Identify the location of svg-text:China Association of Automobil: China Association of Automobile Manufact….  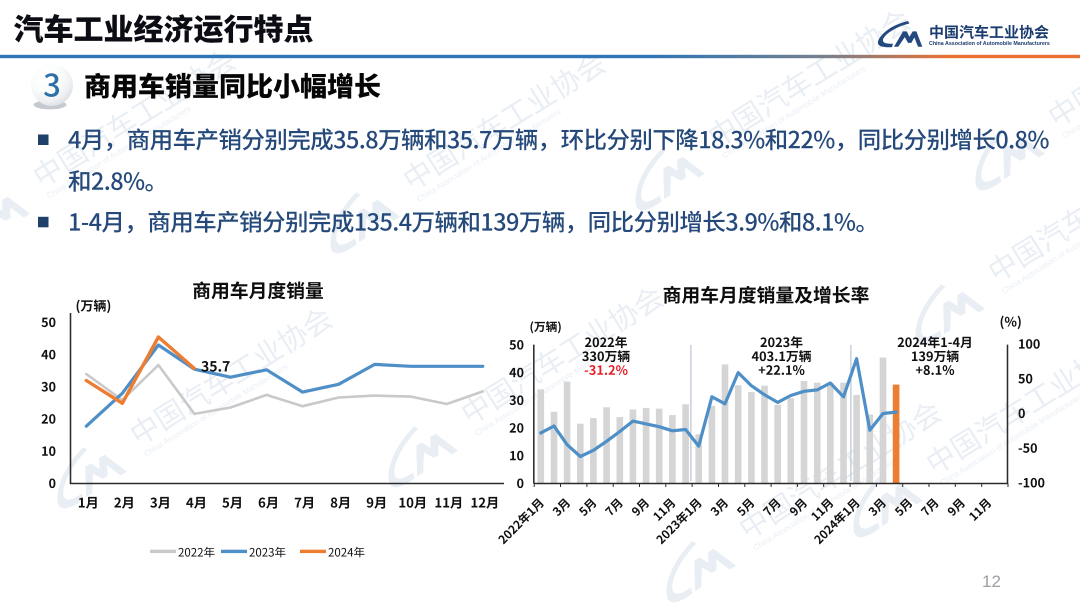
(989, 44).